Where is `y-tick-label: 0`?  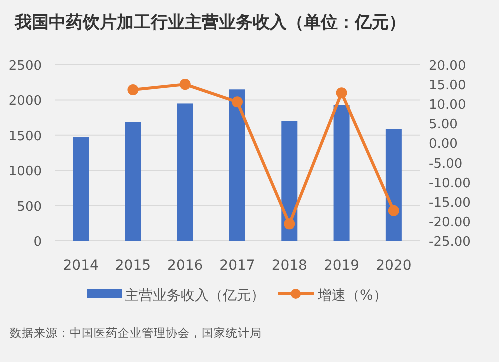 y-tick-label: 0 is located at coordinates (38, 242).